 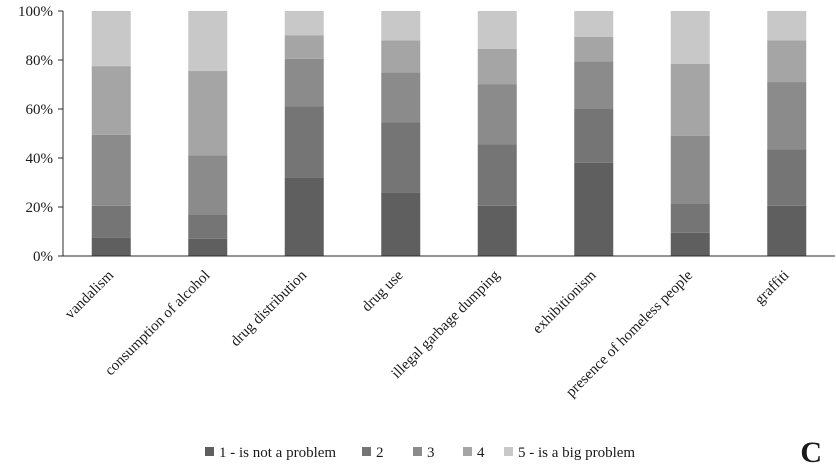 What do you see at coordinates (43, 257) in the screenshot?
I see `y-tick-label: 0%` at bounding box center [43, 257].